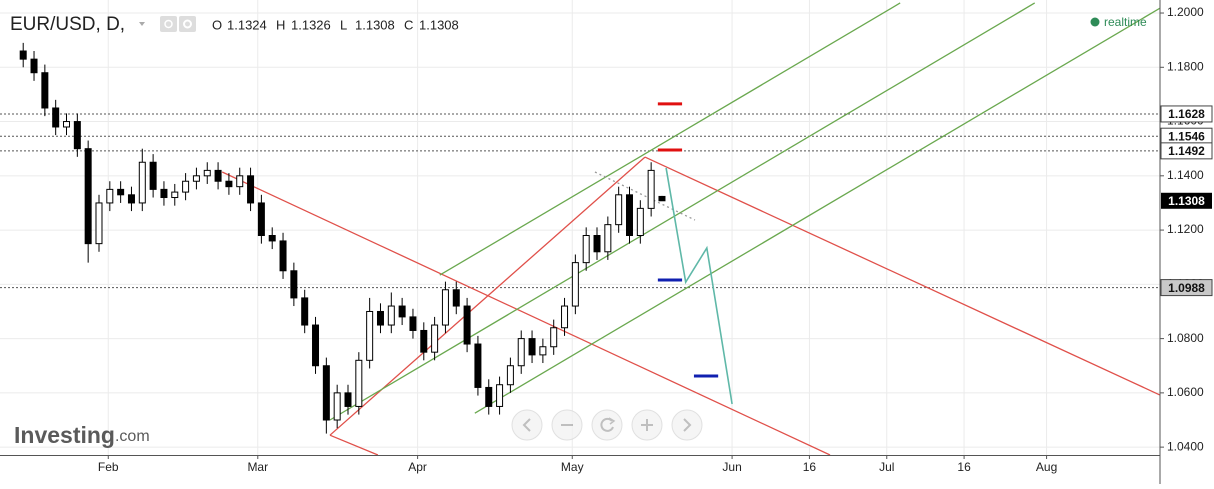  What do you see at coordinates (886, 467) in the screenshot?
I see `x-tick-label: Jul` at bounding box center [886, 467].